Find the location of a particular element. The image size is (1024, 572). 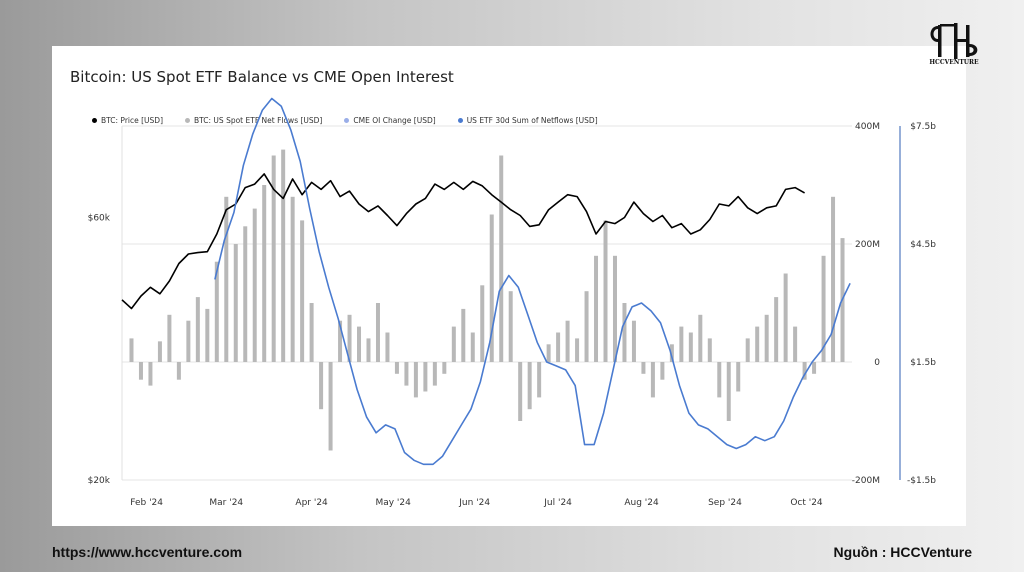

footer-source: Nguồn : HCCVenture is located at coordinates (902, 552).